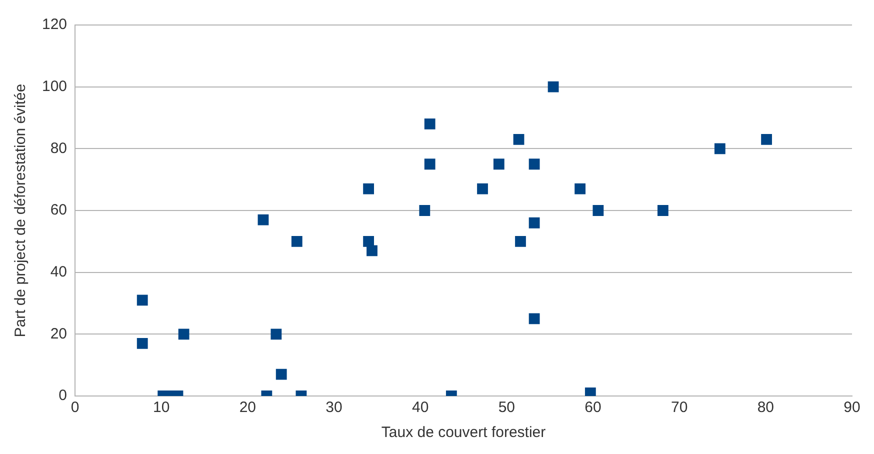 The image size is (874, 454). I want to click on y-tick-label: 20, so click(59, 333).